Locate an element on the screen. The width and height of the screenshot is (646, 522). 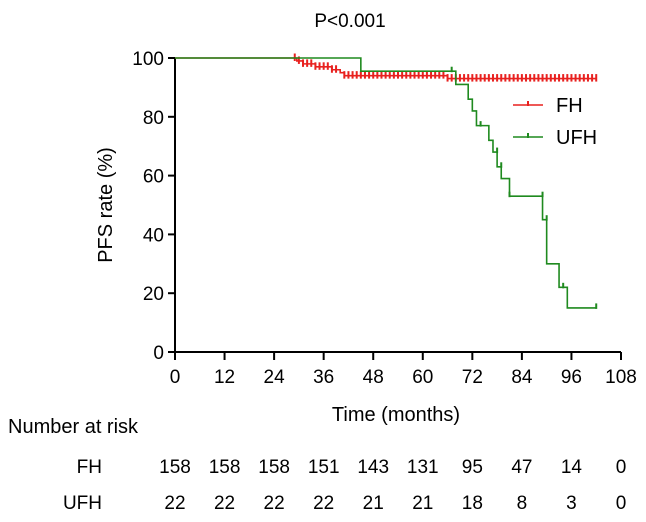
x-tick-label: 0 is located at coordinates (175, 377).